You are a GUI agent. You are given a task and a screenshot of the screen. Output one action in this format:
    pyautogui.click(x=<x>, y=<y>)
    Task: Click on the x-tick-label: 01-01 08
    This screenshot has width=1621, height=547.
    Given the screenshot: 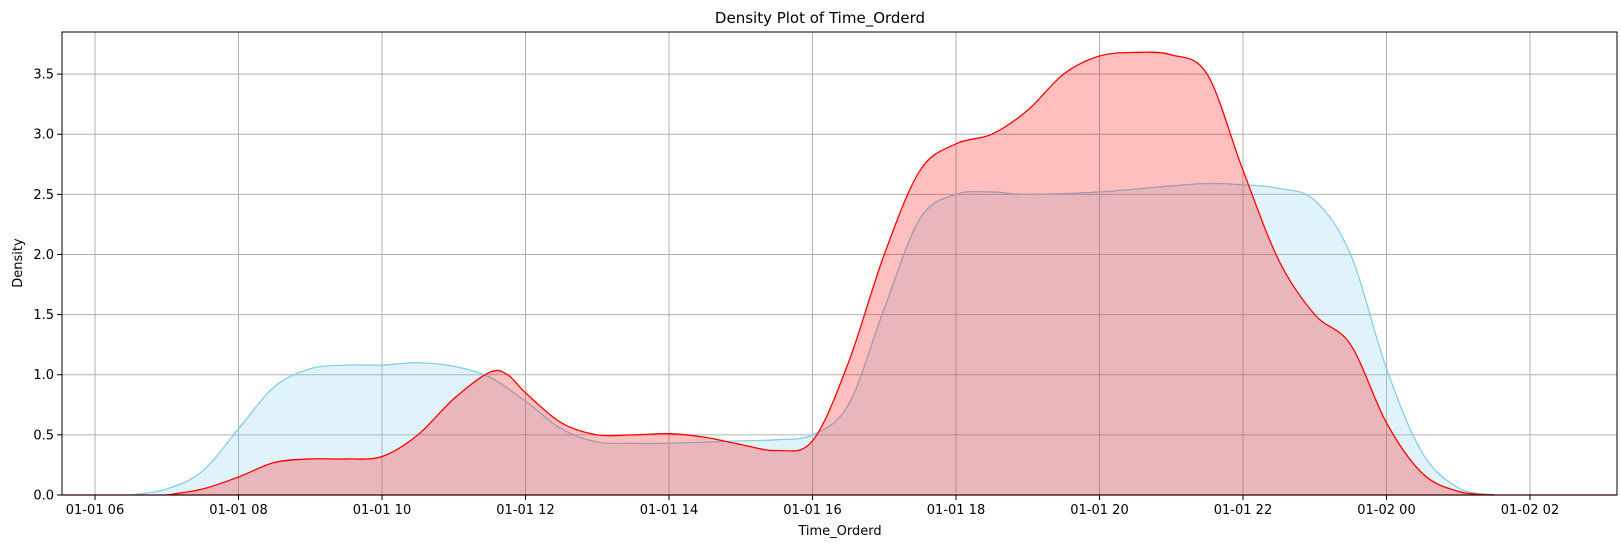 What is the action you would take?
    pyautogui.click(x=238, y=510)
    